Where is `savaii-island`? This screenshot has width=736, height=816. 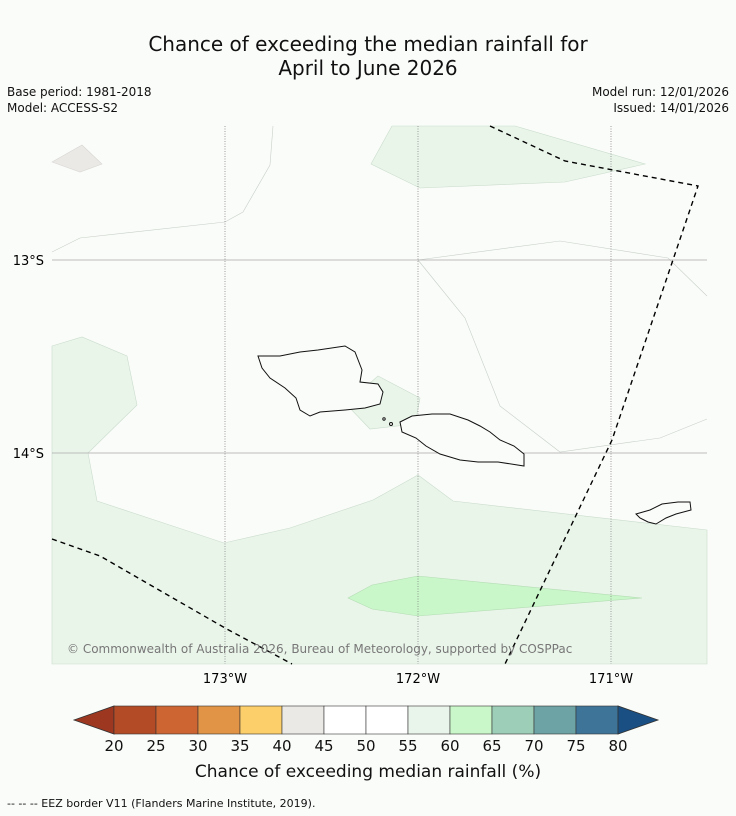 savaii-island is located at coordinates (320, 381).